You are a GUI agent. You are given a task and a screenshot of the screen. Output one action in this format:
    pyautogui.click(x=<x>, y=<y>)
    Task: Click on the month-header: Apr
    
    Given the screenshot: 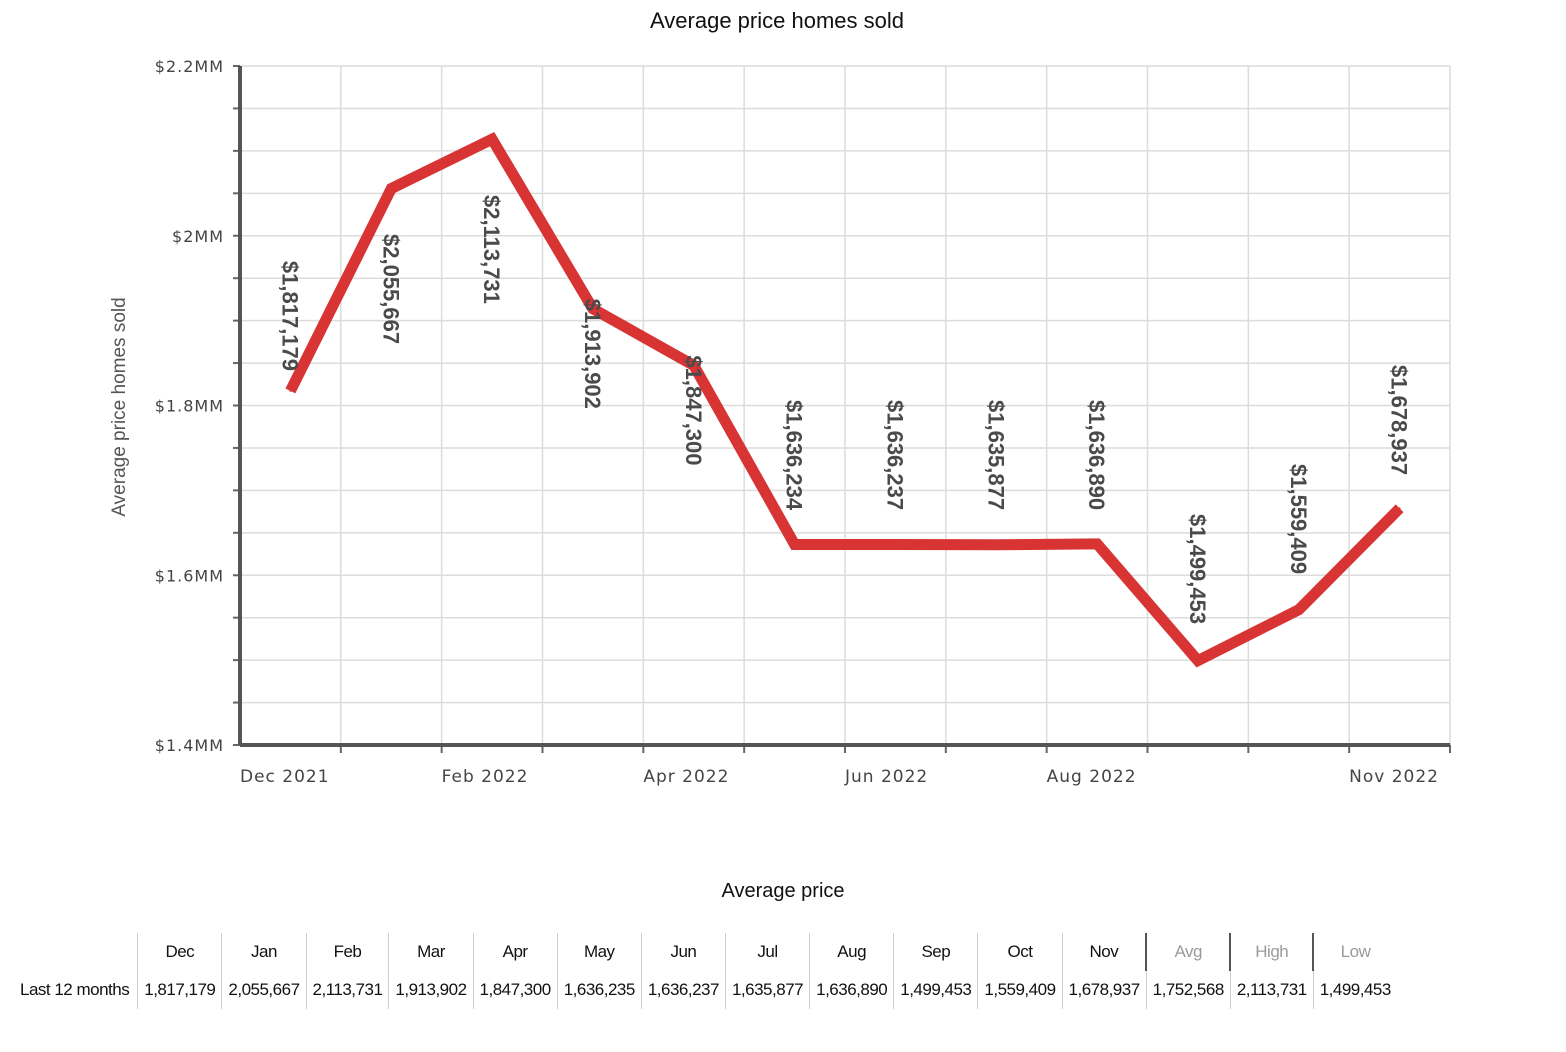 What is the action you would take?
    pyautogui.click(x=515, y=952)
    